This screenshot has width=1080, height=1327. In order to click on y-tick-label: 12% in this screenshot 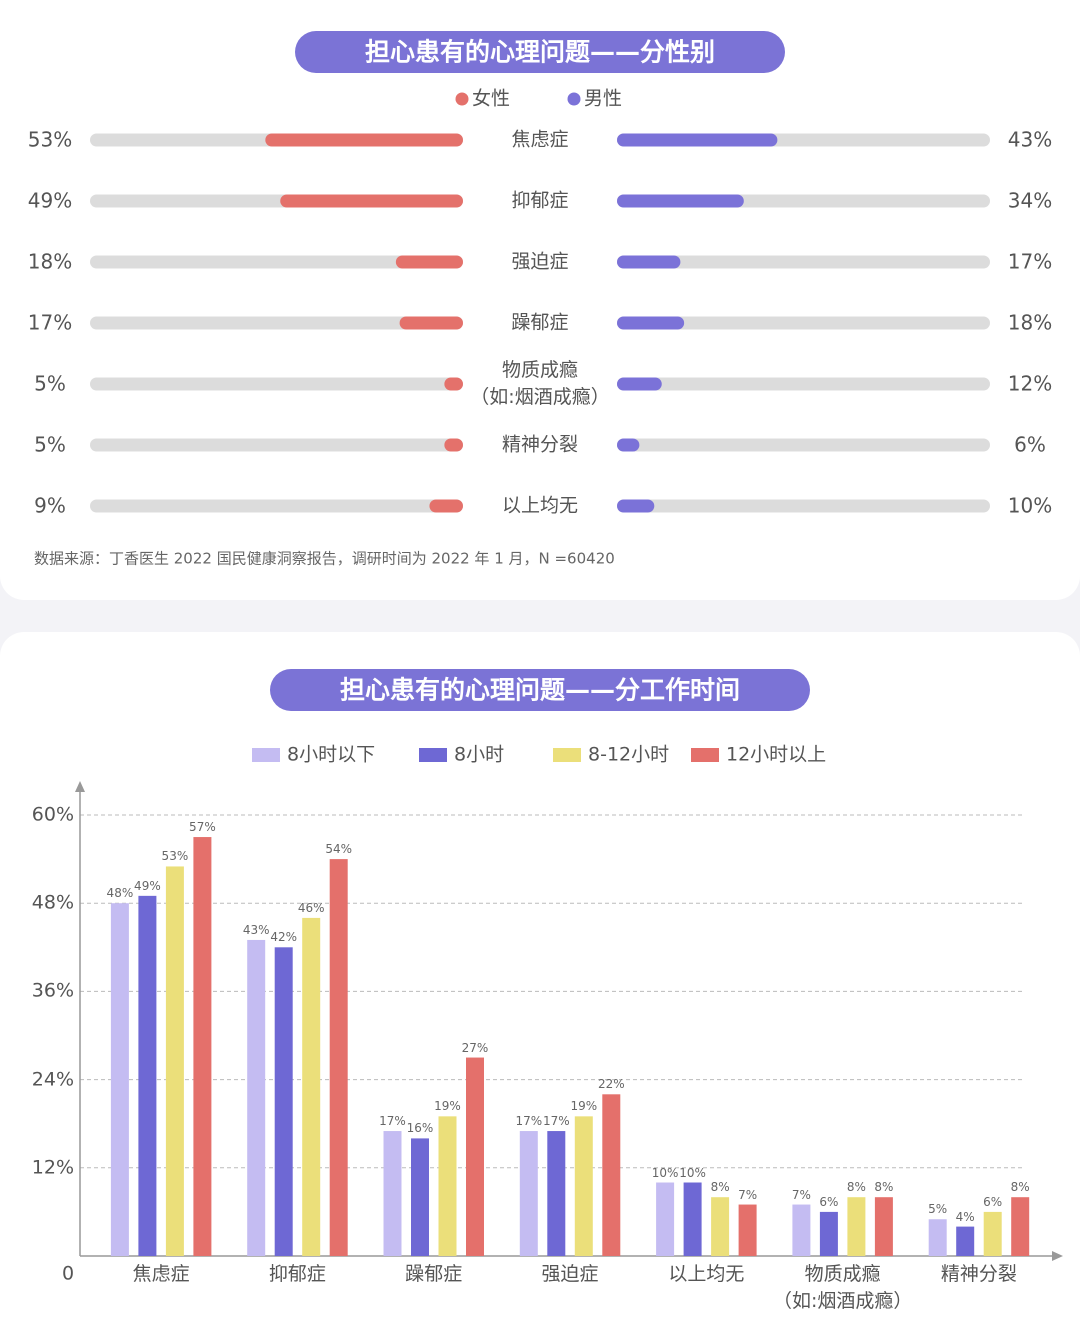, I will do `click(52, 1167)`.